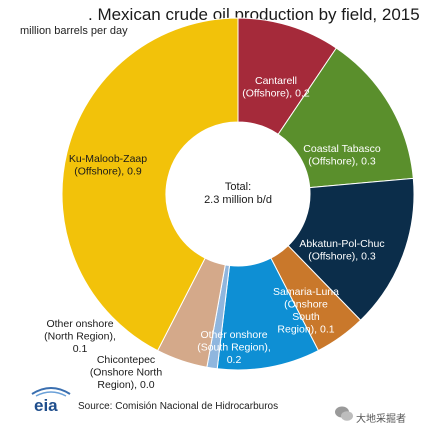  What do you see at coordinates (238, 193) in the screenshot?
I see `center-total-label: Total: 2.3 million b/d` at bounding box center [238, 193].